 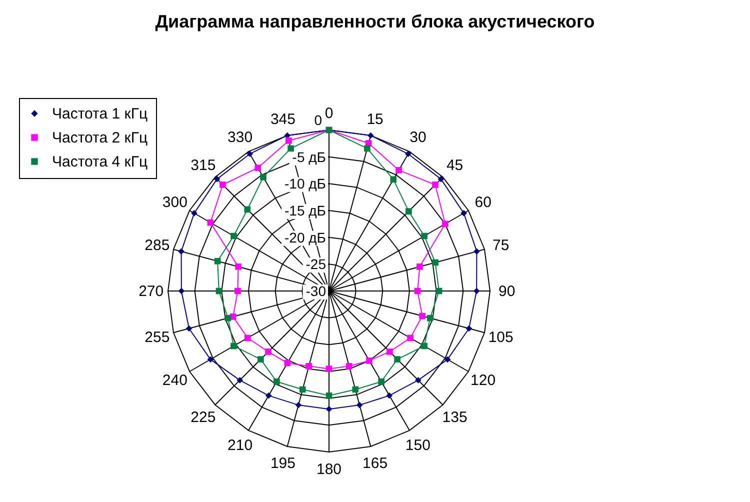 I want to click on legend-label: Частота 4 кГц, so click(x=100, y=162).